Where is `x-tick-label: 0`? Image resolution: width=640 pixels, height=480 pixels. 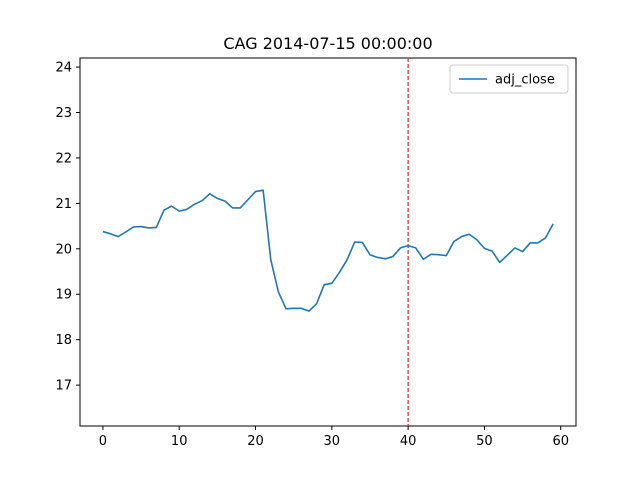 x-tick-label: 0 is located at coordinates (103, 441).